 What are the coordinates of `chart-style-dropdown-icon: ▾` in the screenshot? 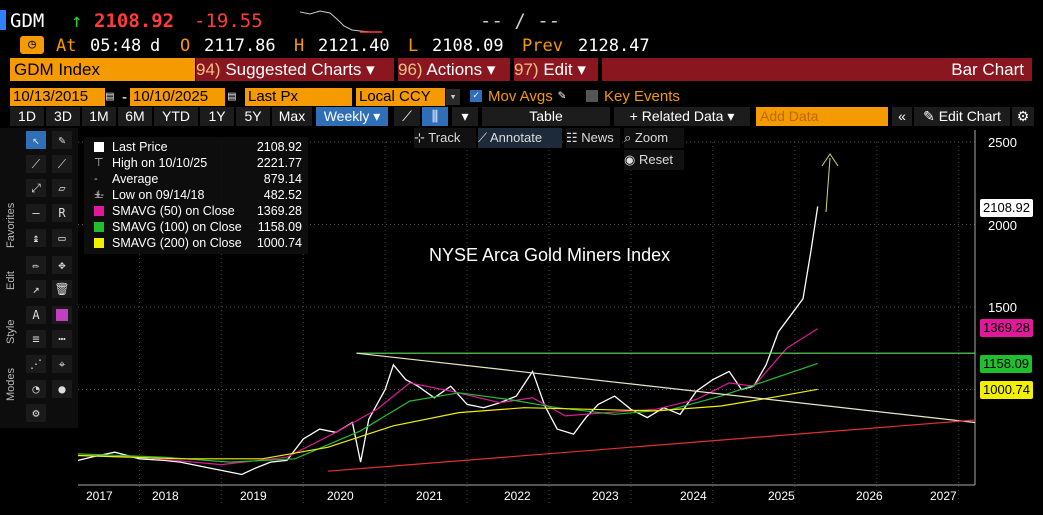 It's located at (465, 116).